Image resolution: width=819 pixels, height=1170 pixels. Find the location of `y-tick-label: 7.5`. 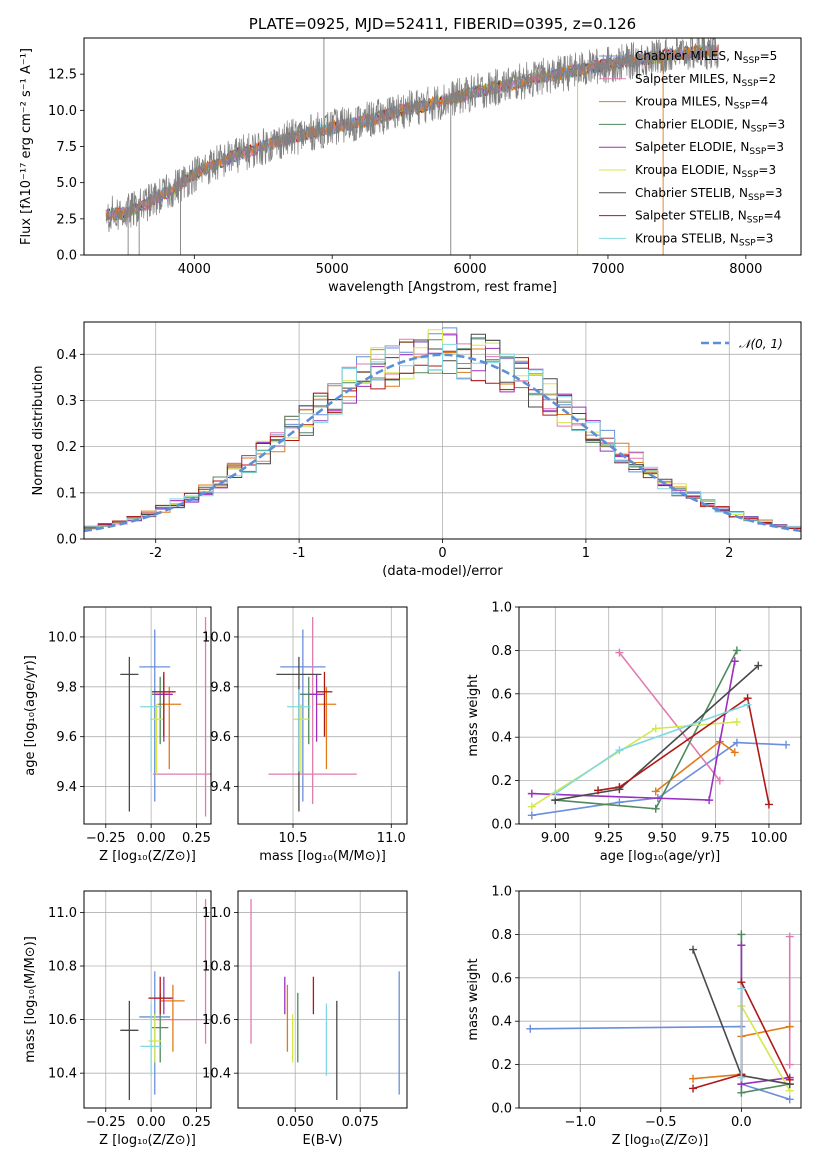

y-tick-label: 7.5 is located at coordinates (66, 147).